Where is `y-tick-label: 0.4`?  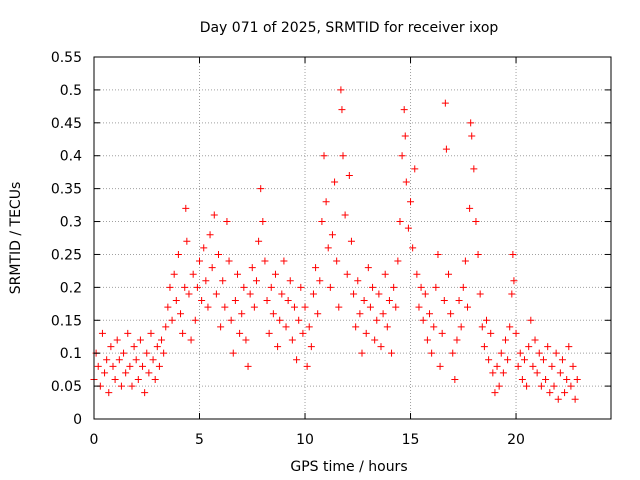 y-tick-label: 0.4 is located at coordinates (71, 157).